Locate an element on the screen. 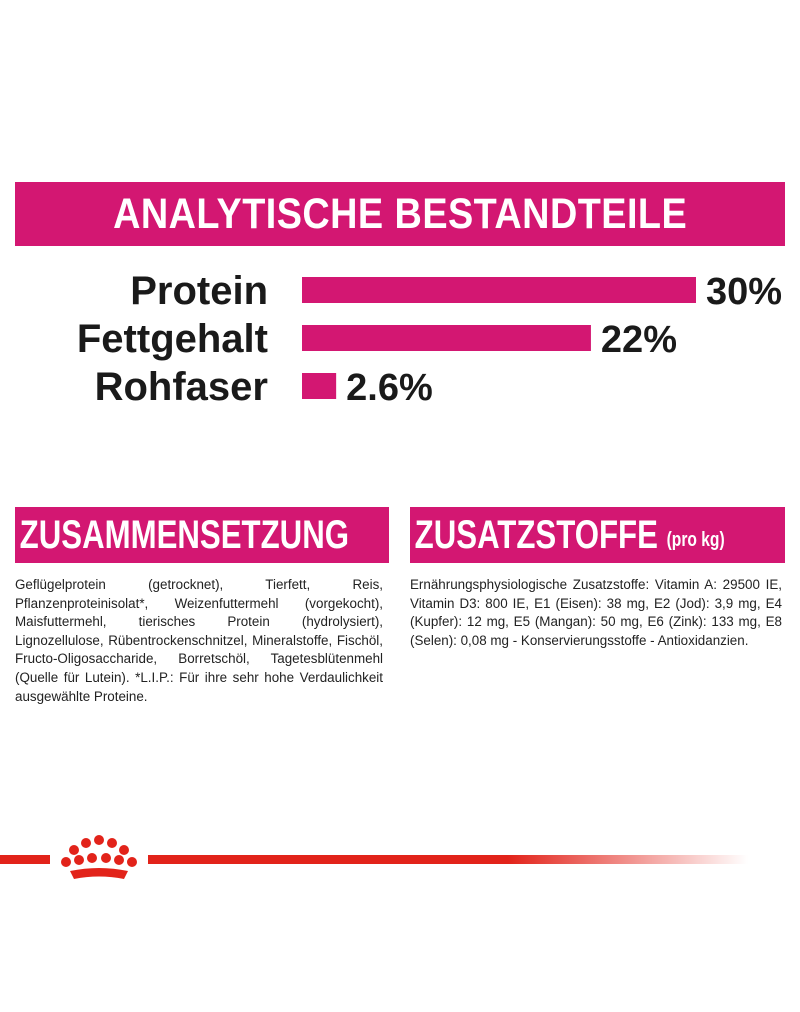 The image size is (800, 1012). footer-divider is located at coordinates (374, 857).